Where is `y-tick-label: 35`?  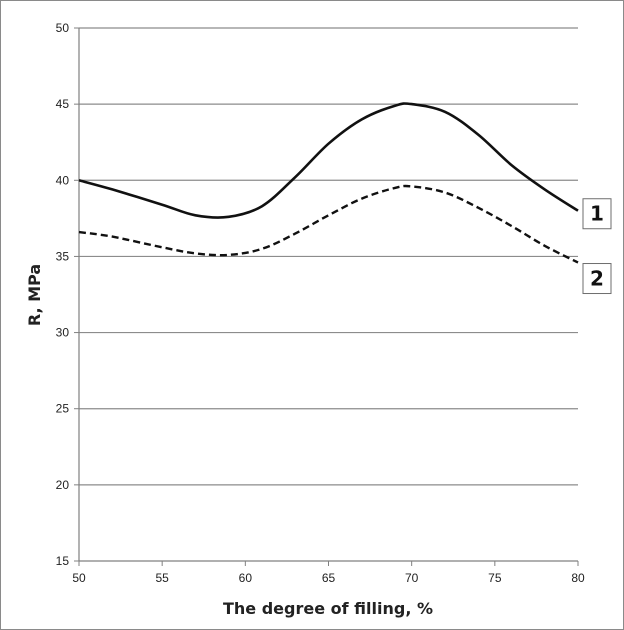
y-tick-label: 35 is located at coordinates (63, 256).